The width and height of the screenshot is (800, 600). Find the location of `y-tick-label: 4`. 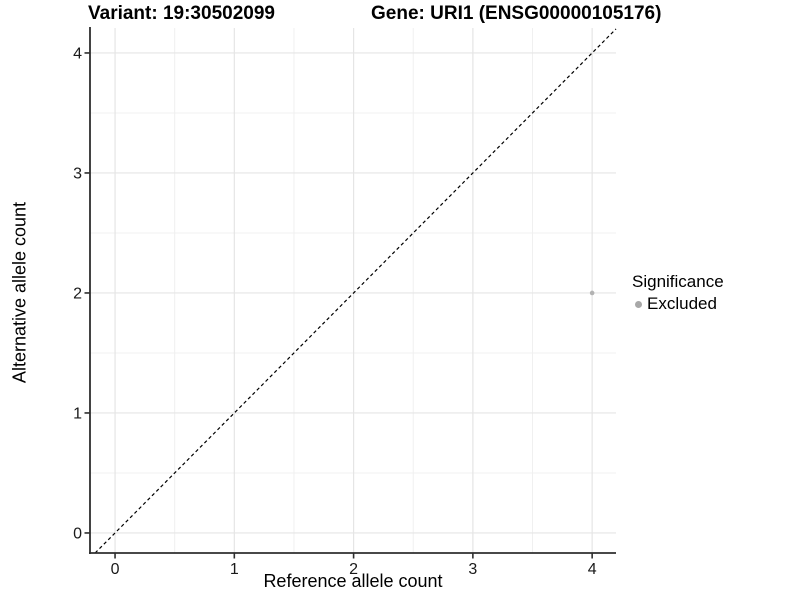

y-tick-label: 4 is located at coordinates (77, 53).